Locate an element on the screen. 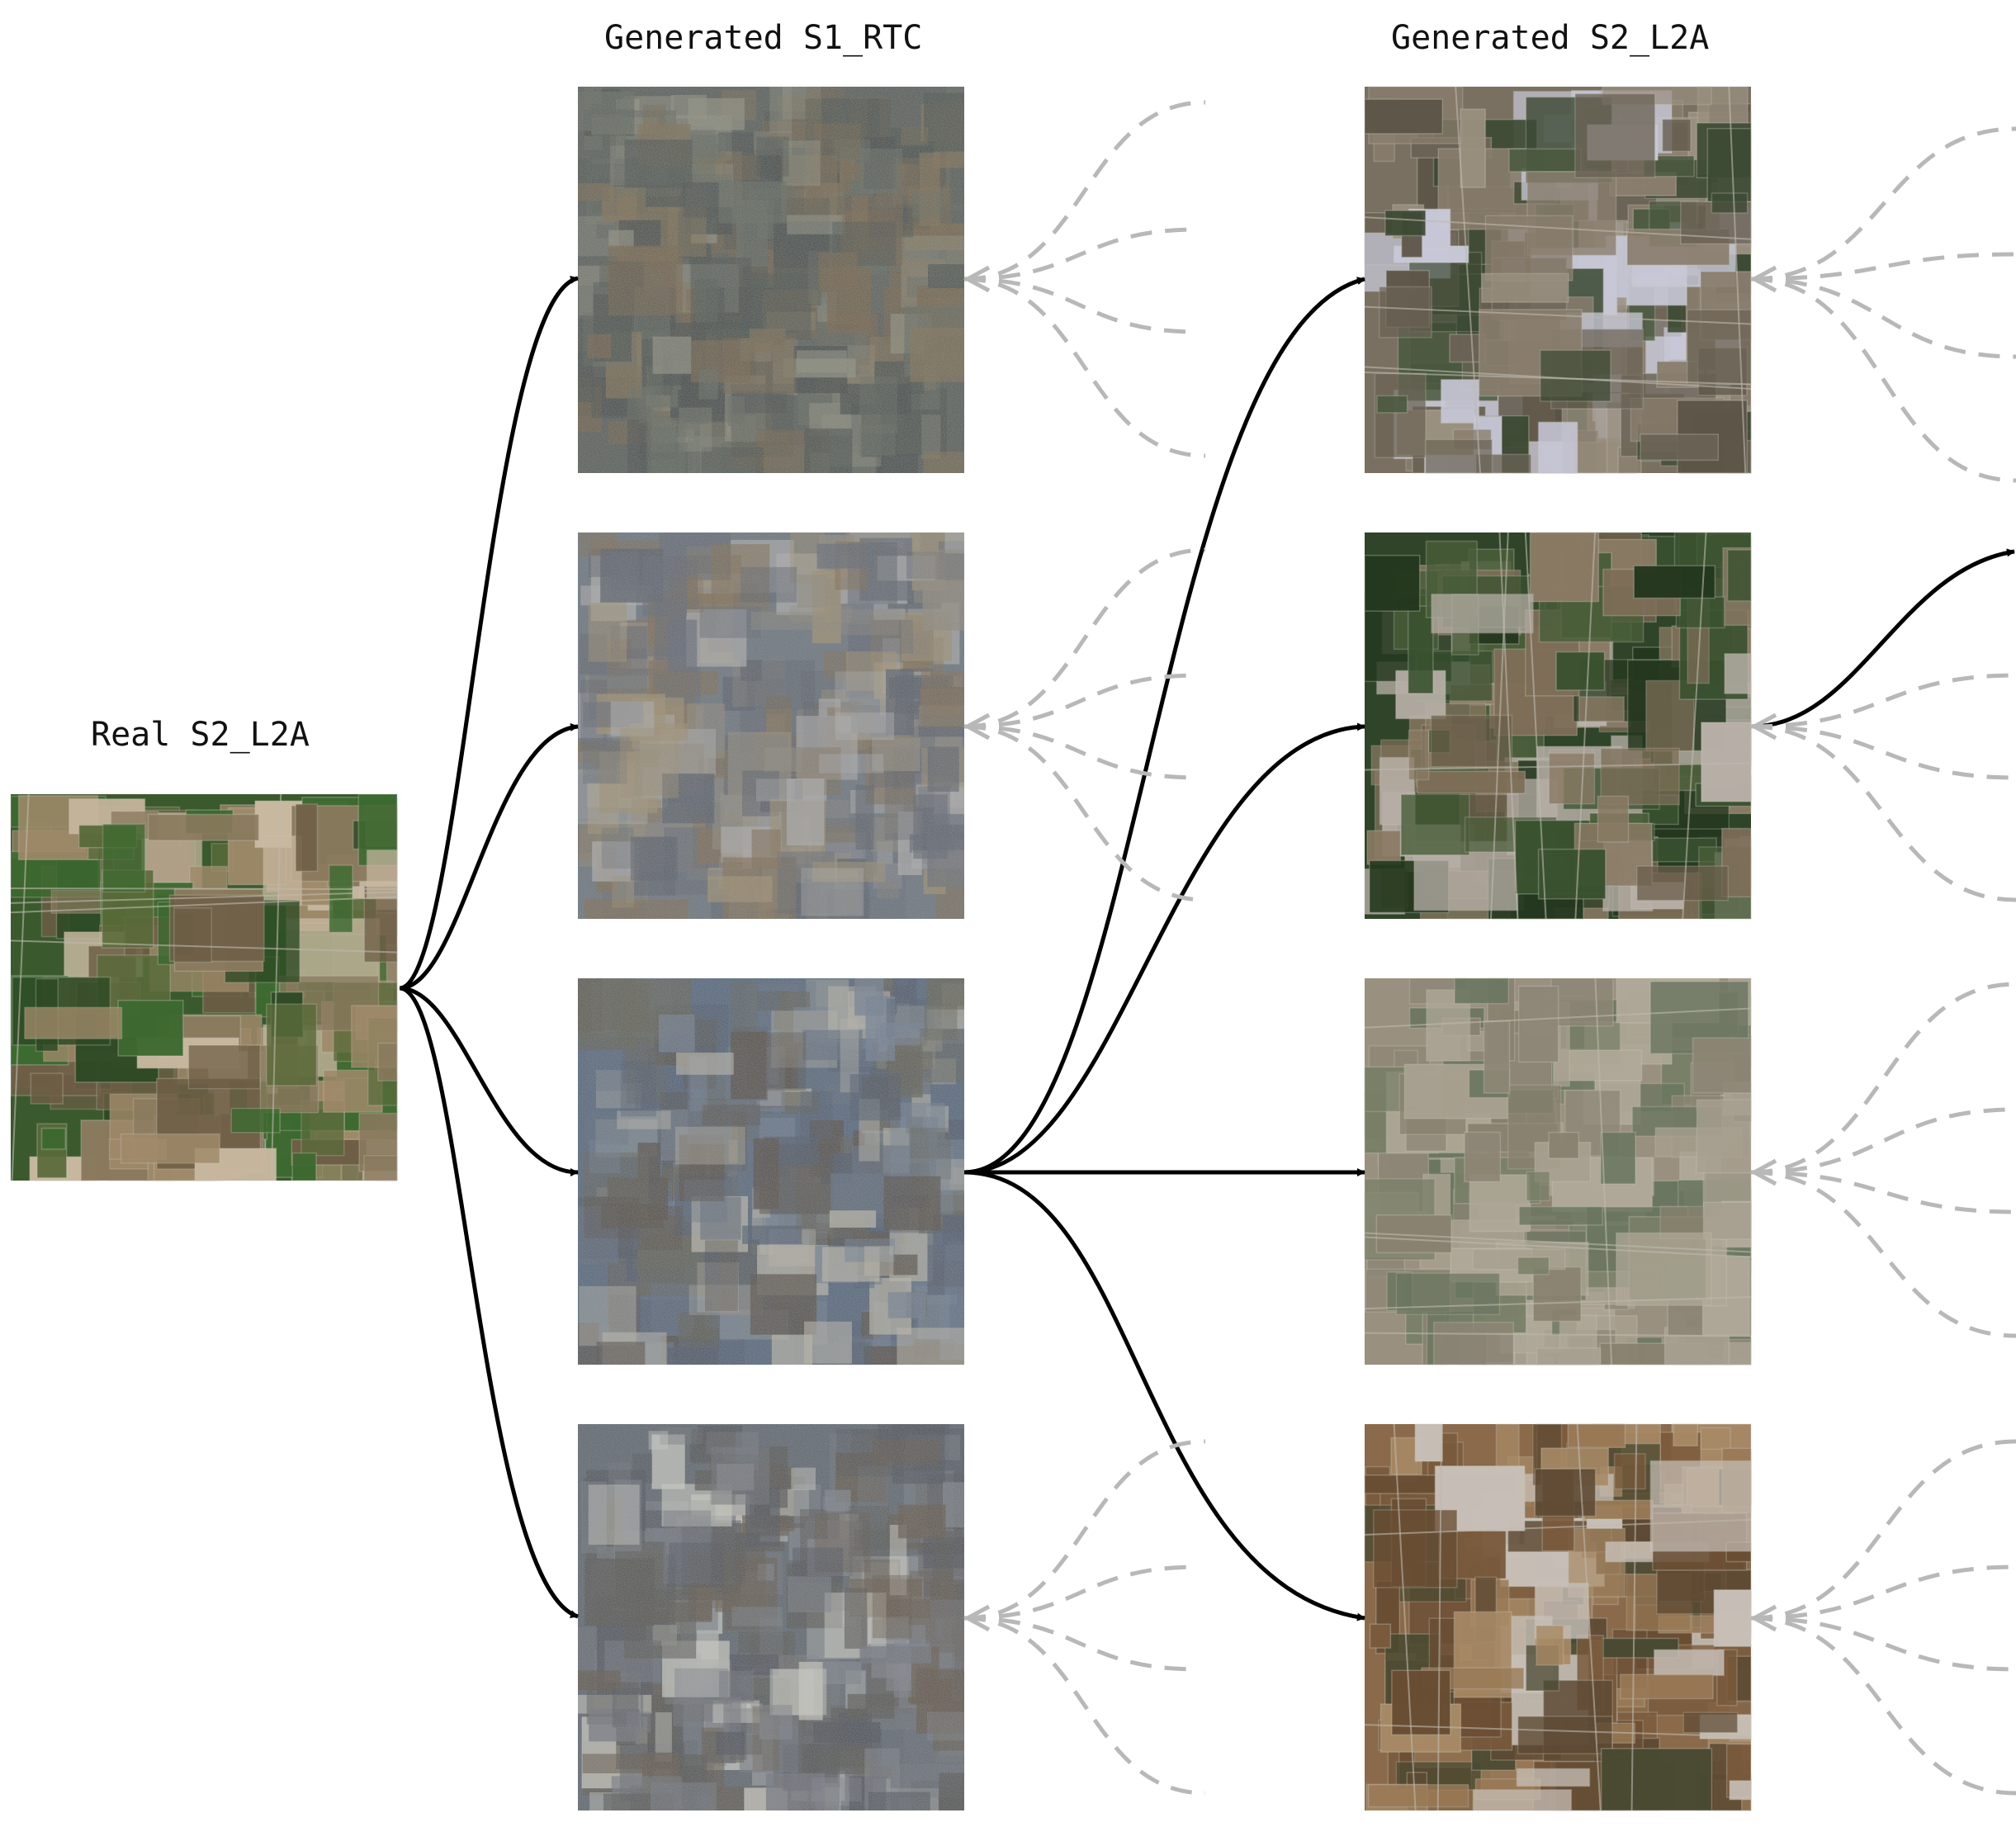 Image resolution: width=2016 pixels, height=1827 pixels. generated-s2-l2a-title: Generated S2_L2A is located at coordinates (1550, 38).